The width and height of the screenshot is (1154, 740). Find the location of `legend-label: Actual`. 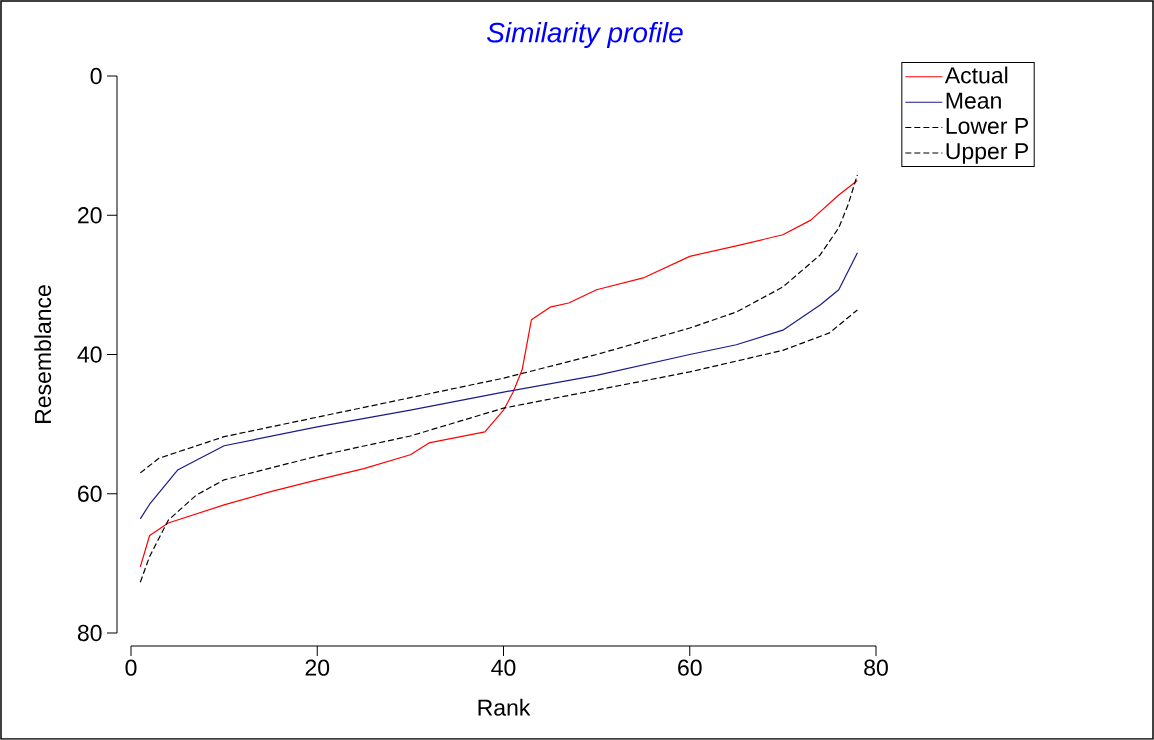

legend-label: Actual is located at coordinates (976, 75).